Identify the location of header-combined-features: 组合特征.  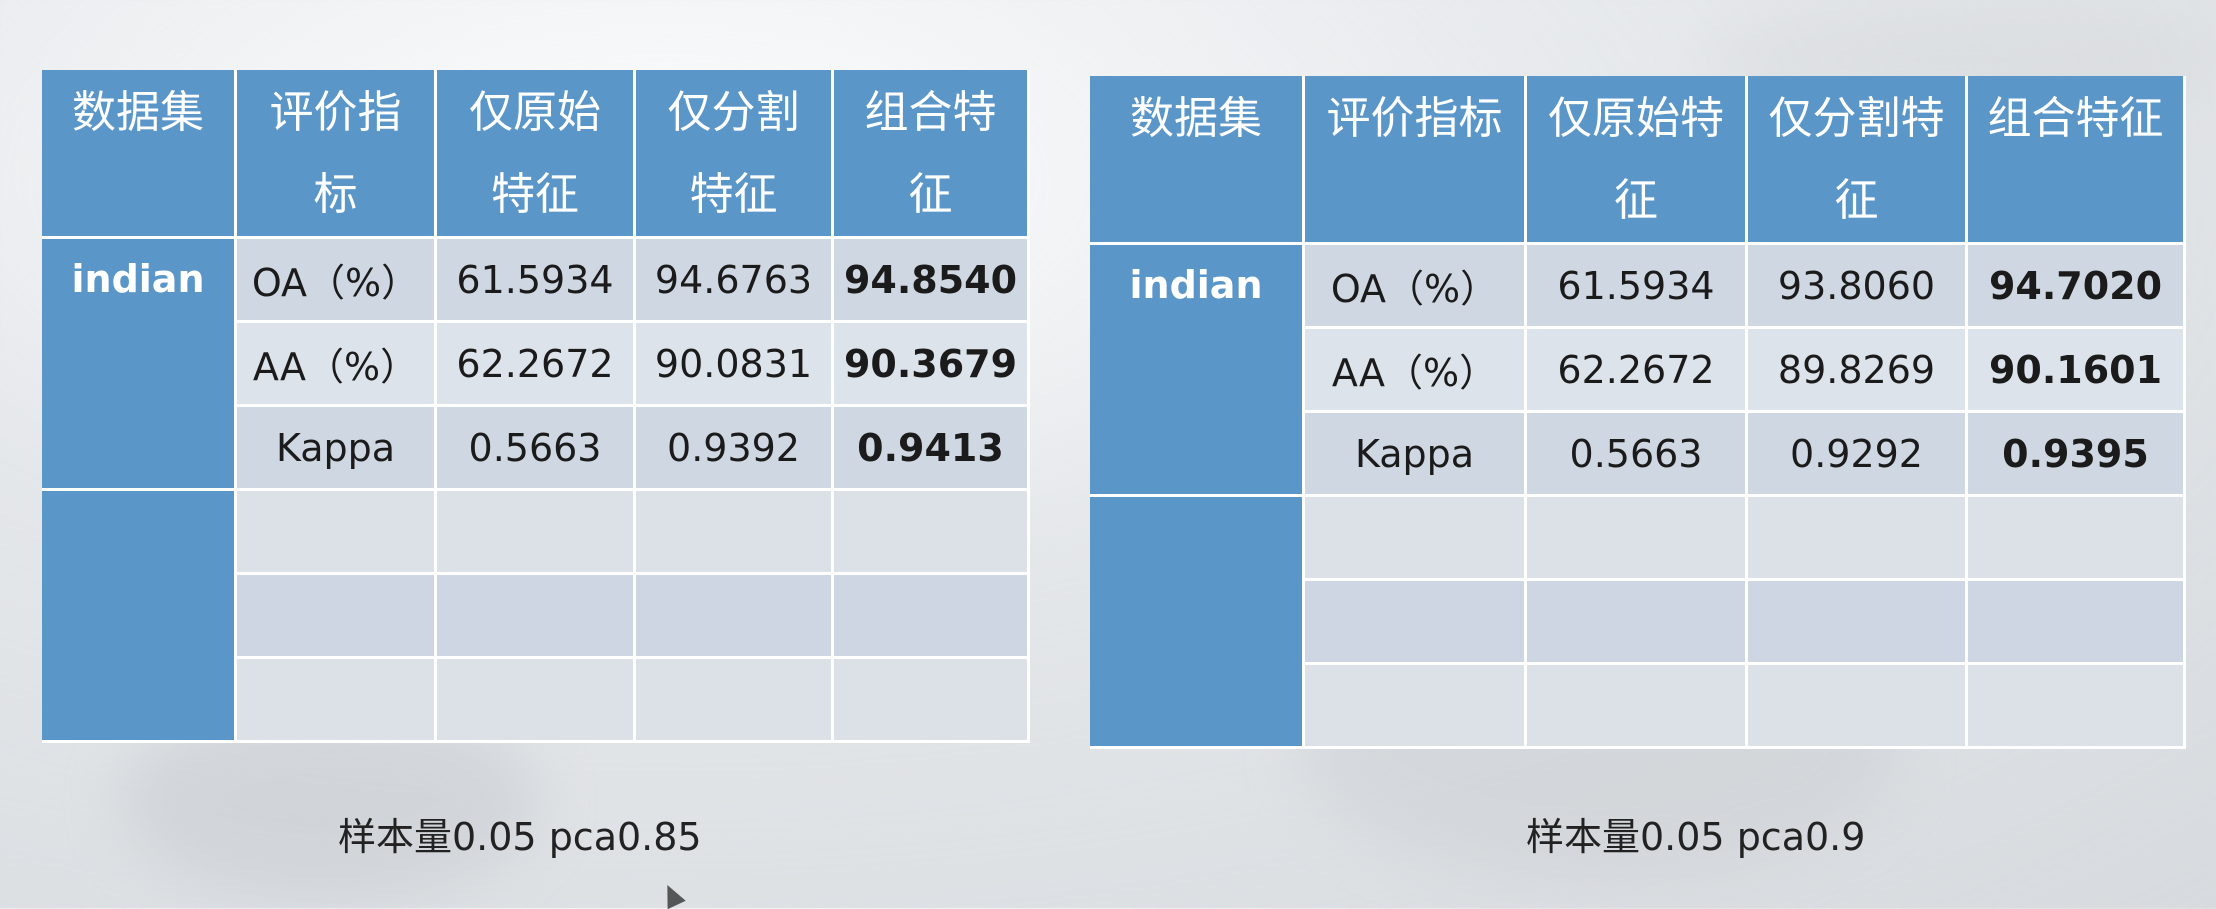
(2077, 160).